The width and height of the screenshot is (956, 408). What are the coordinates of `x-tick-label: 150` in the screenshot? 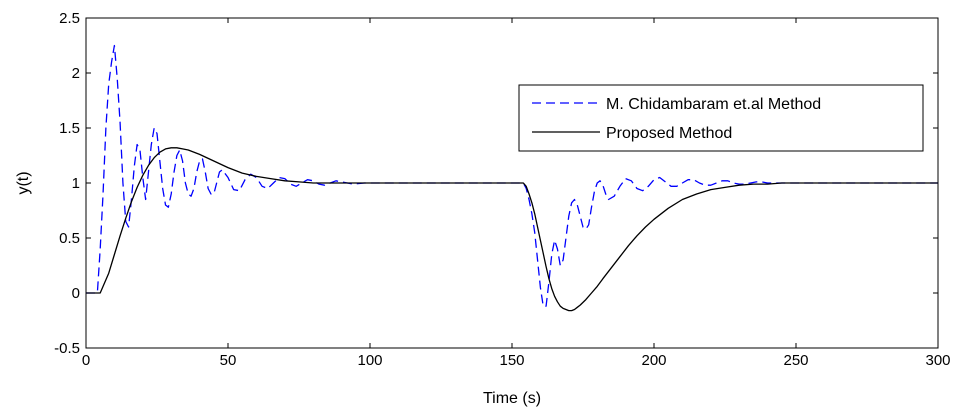 It's located at (511, 360).